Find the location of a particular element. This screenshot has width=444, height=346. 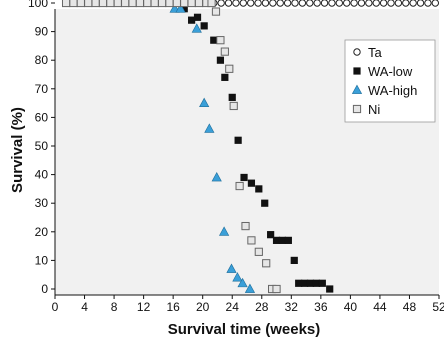

x-tick-label: 8 is located at coordinates (114, 307).